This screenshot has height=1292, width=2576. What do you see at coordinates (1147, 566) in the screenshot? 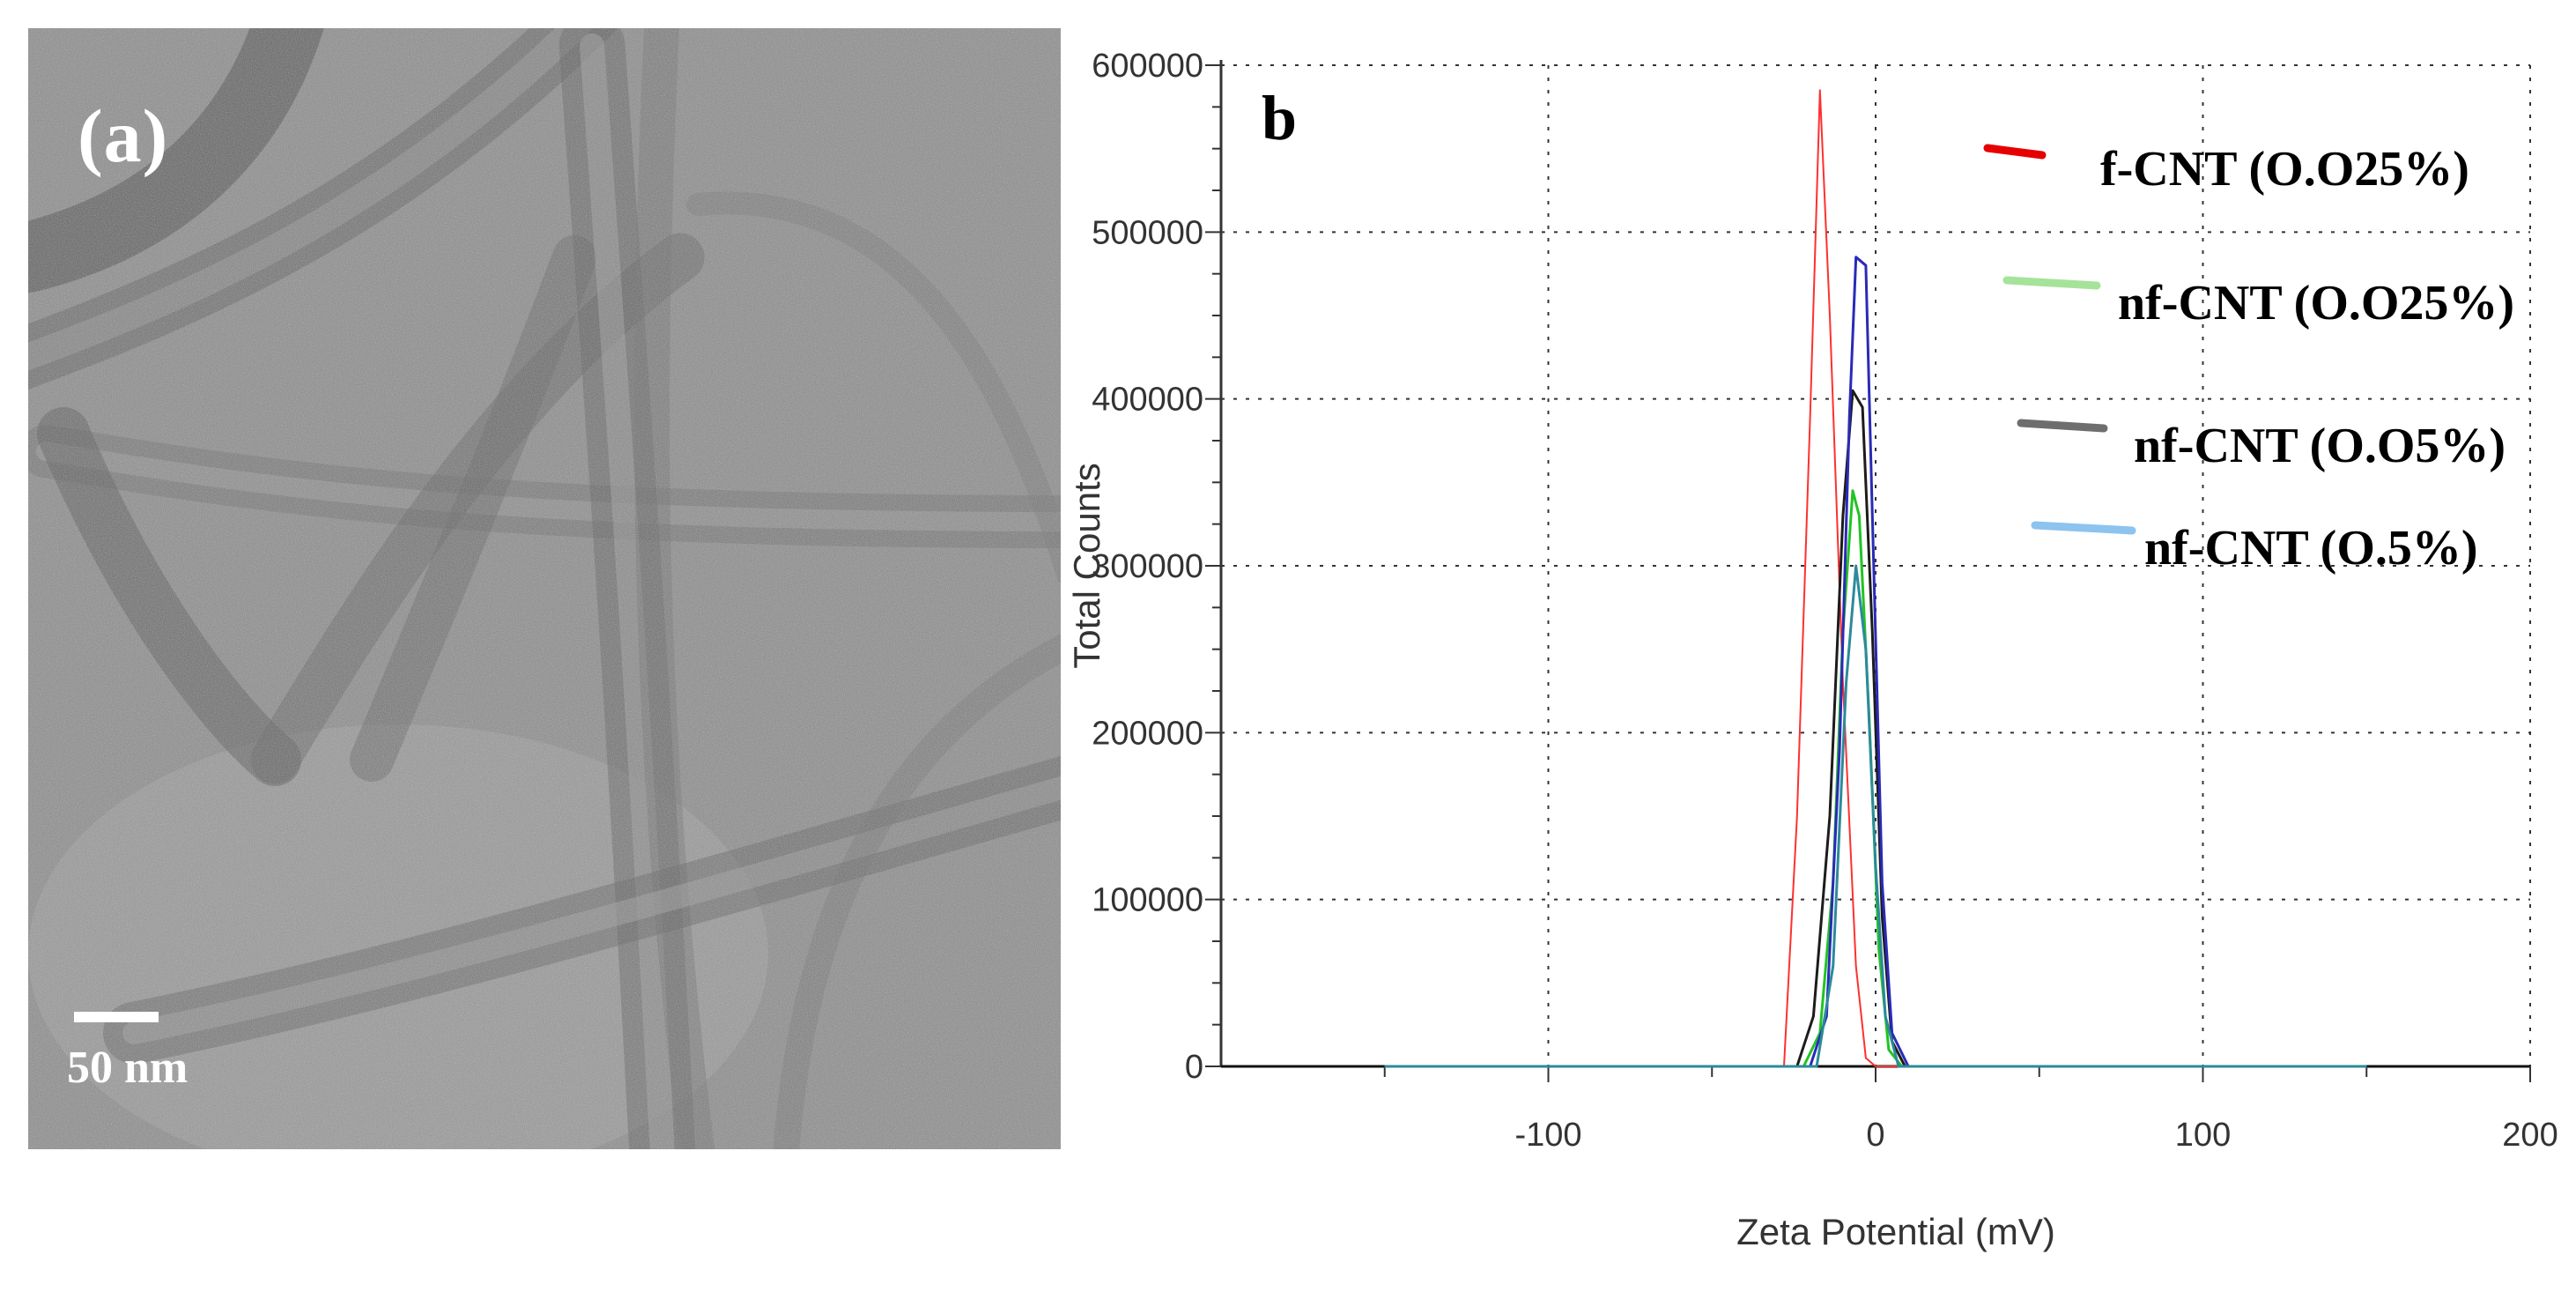
I see `y-tick-label: 300000` at bounding box center [1147, 566].